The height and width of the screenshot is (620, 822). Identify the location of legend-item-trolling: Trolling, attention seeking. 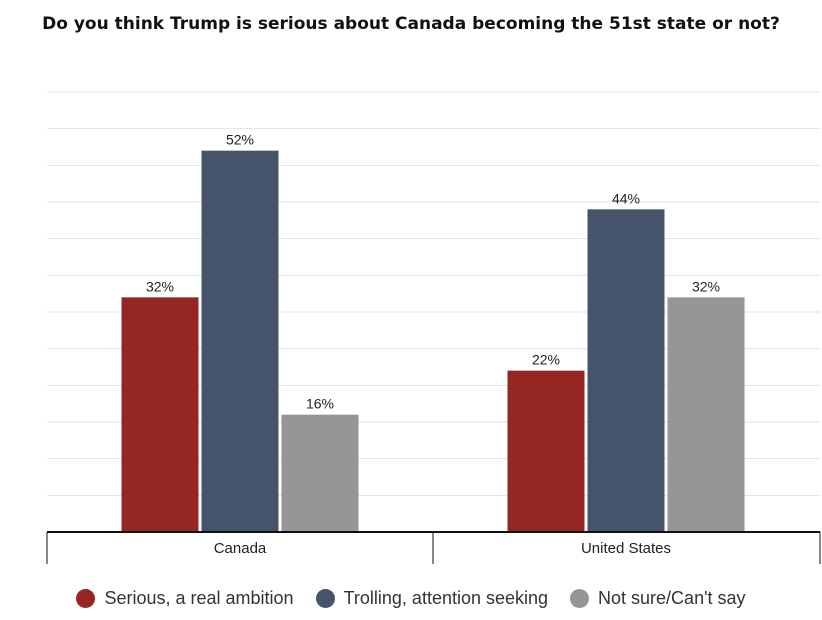
(432, 598).